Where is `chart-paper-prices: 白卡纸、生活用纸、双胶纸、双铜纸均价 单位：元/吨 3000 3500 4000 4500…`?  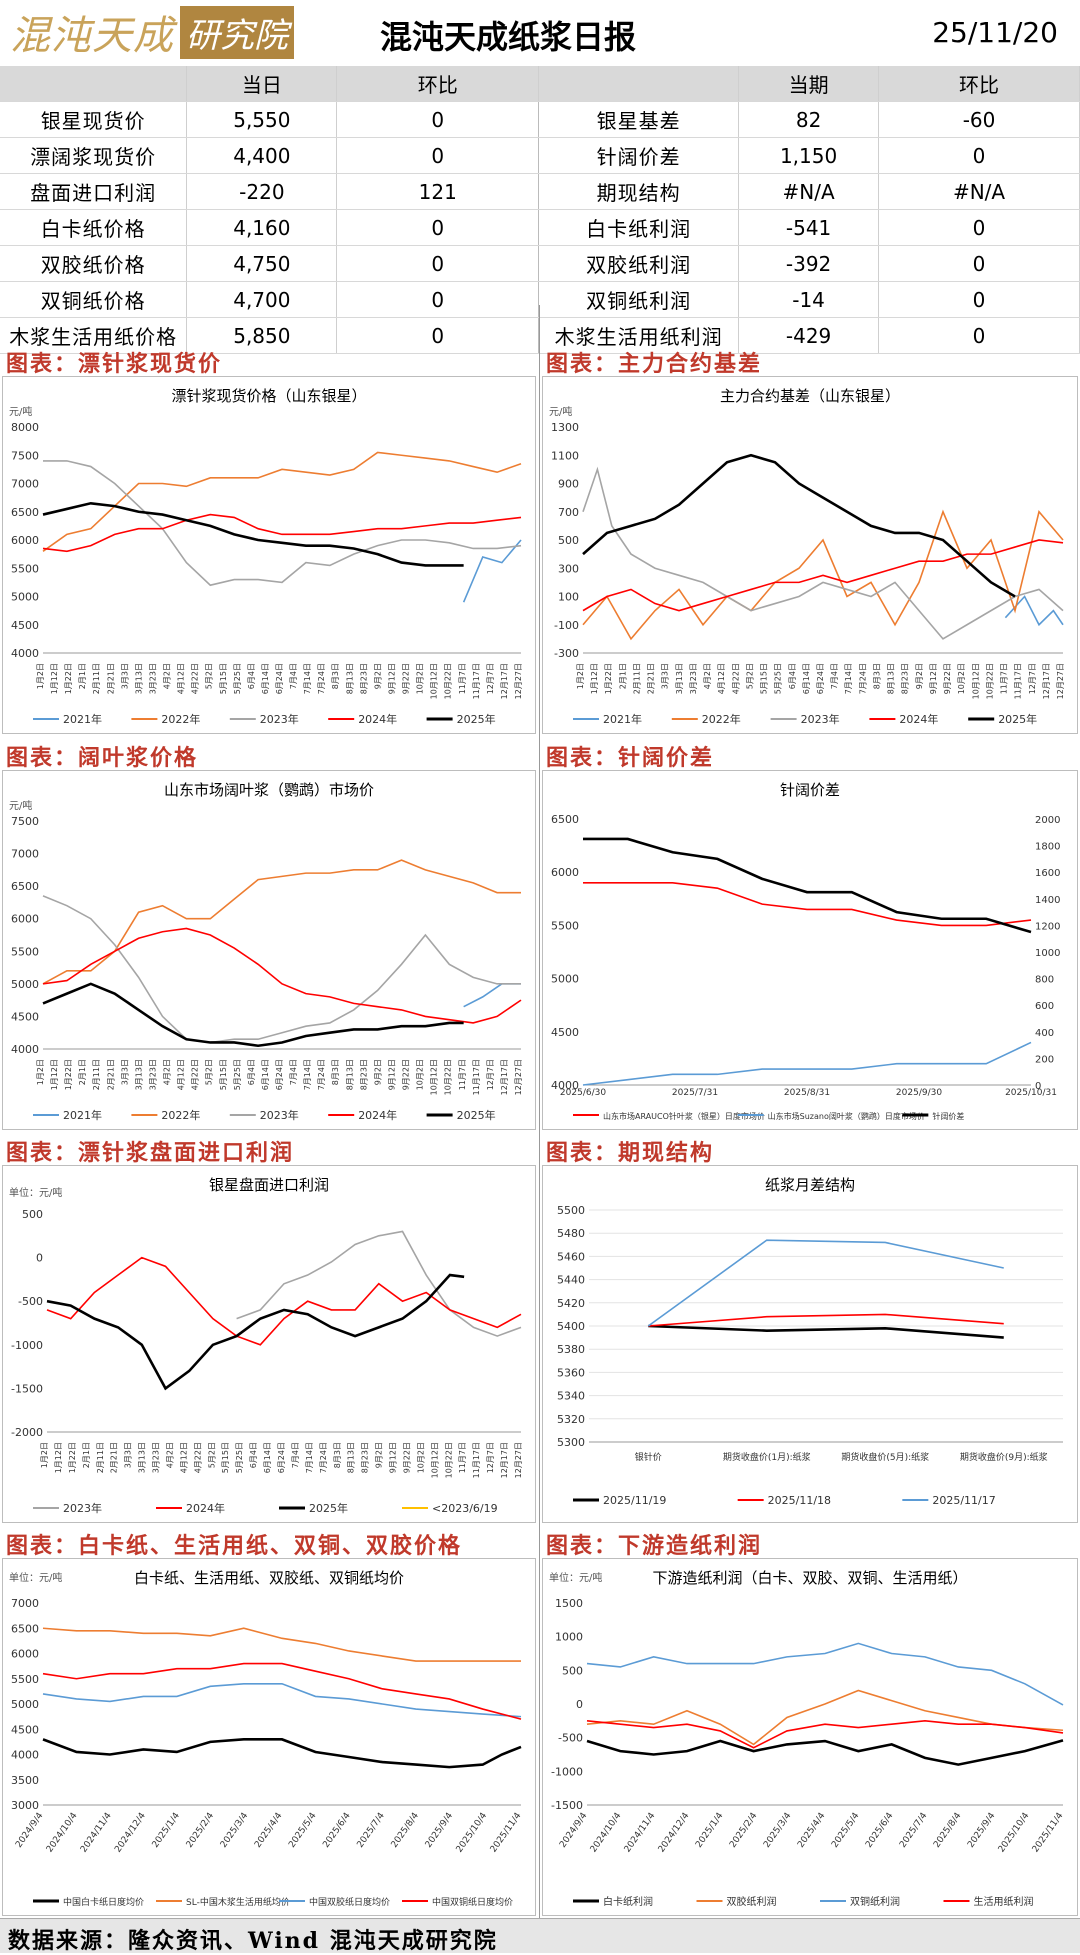 chart-paper-prices: 白卡纸、生活用纸、双胶纸、双铜纸均价 单位：元/吨 3000 3500 4000 4500… is located at coordinates (266, 1738).